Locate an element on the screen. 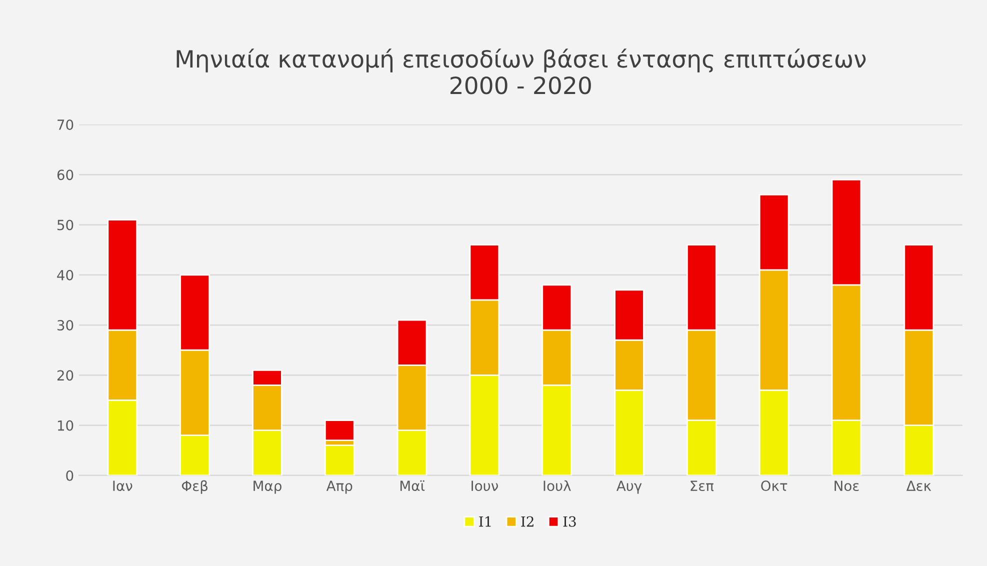 This screenshot has width=987, height=566. x-tick-label: Φεβ is located at coordinates (195, 487).